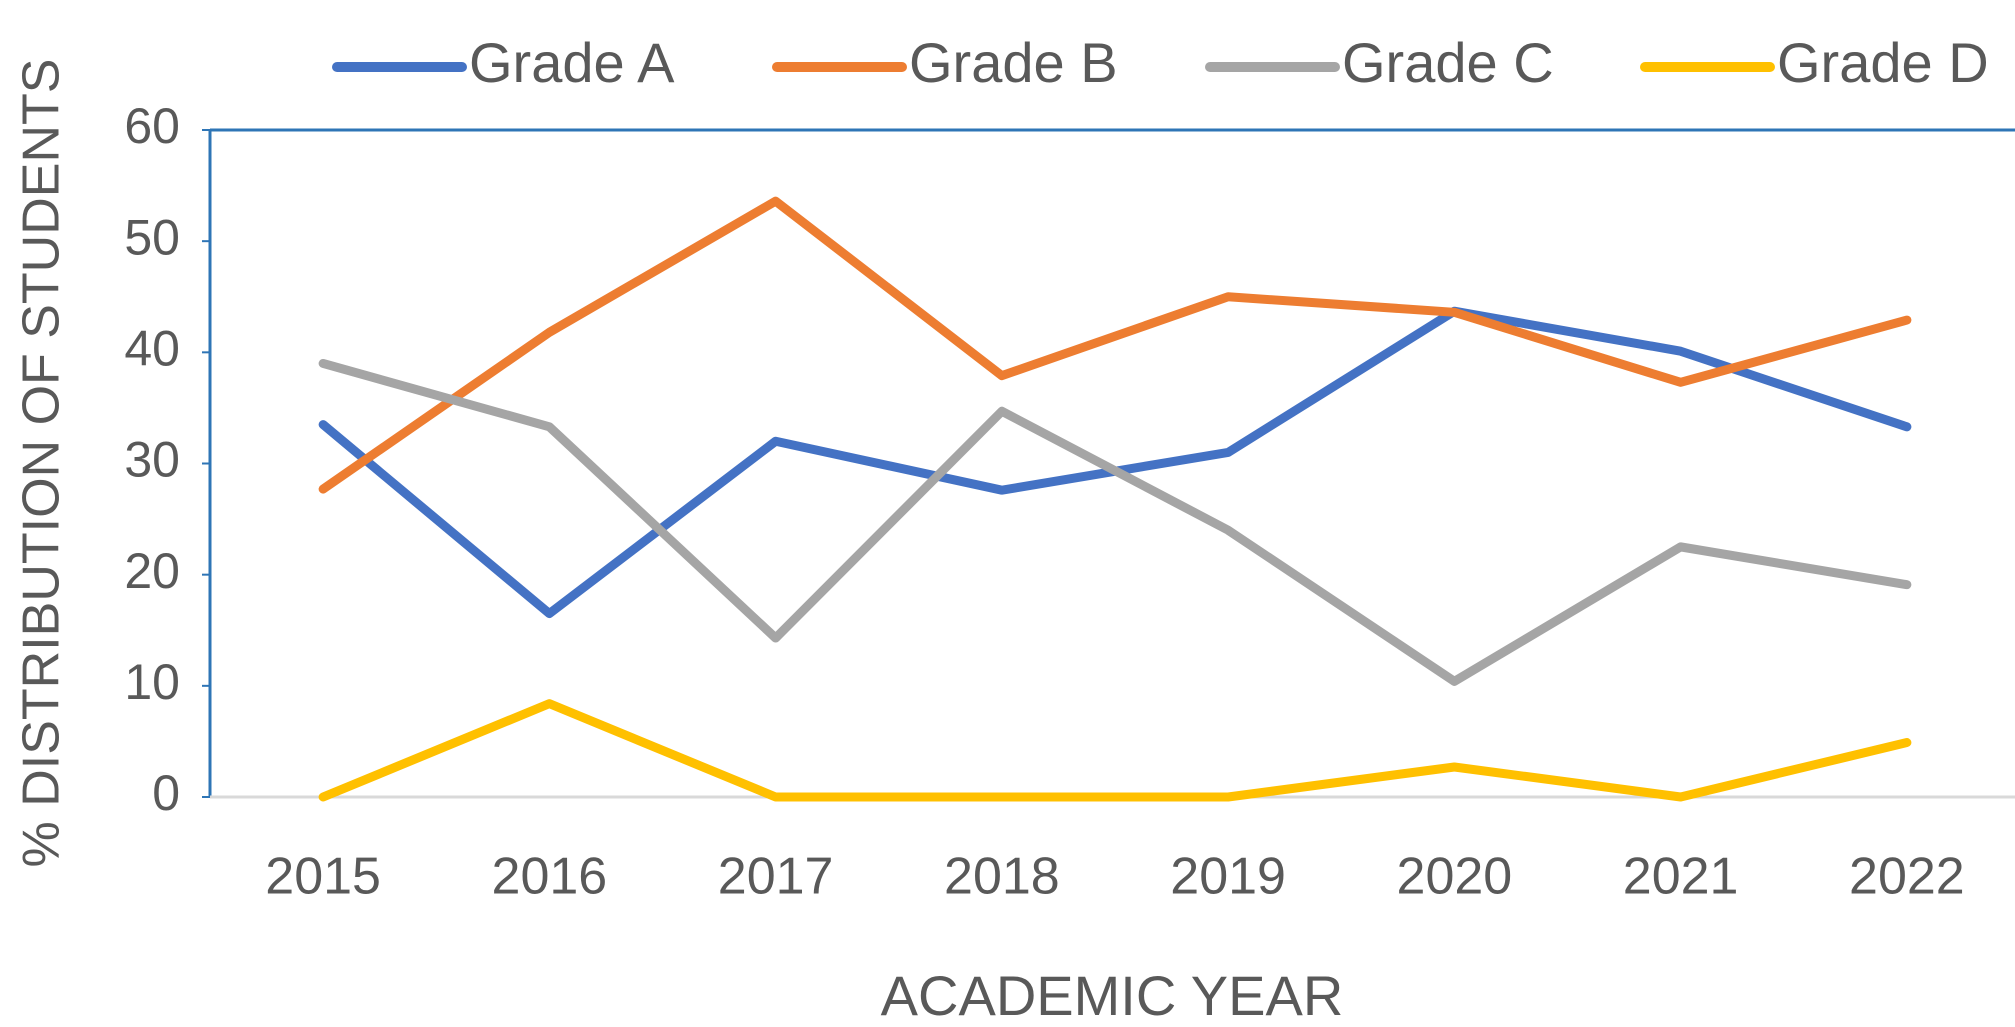 The image size is (2015, 1027). Describe the element at coordinates (1907, 877) in the screenshot. I see `x-tick-label: 2022` at that location.